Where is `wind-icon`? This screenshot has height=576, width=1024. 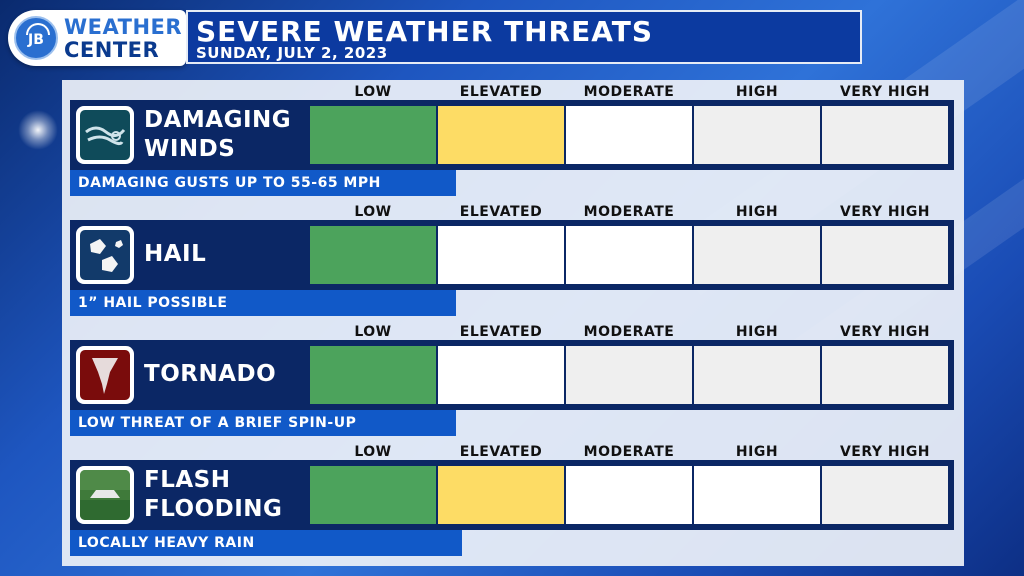 wind-icon is located at coordinates (105, 135).